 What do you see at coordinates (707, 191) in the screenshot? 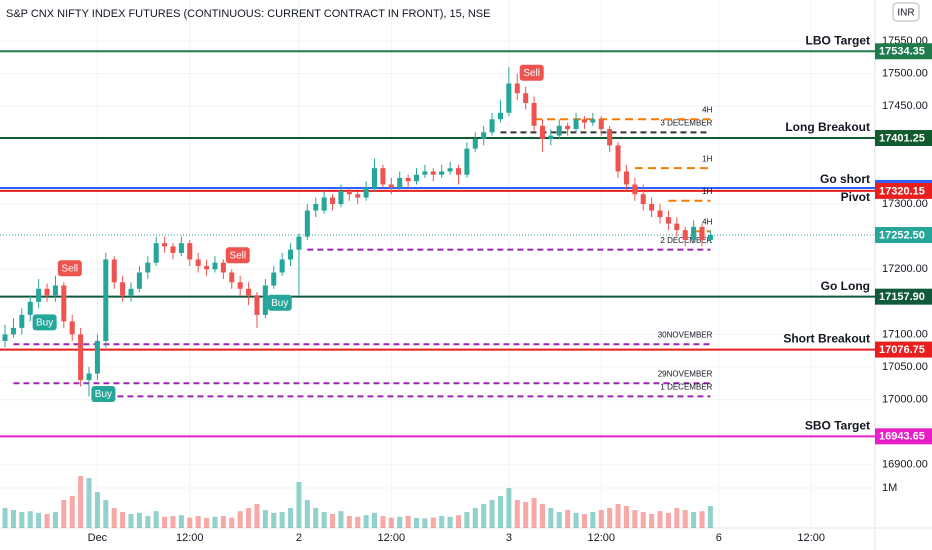
I see `dashed-level-label: 1H` at bounding box center [707, 191].